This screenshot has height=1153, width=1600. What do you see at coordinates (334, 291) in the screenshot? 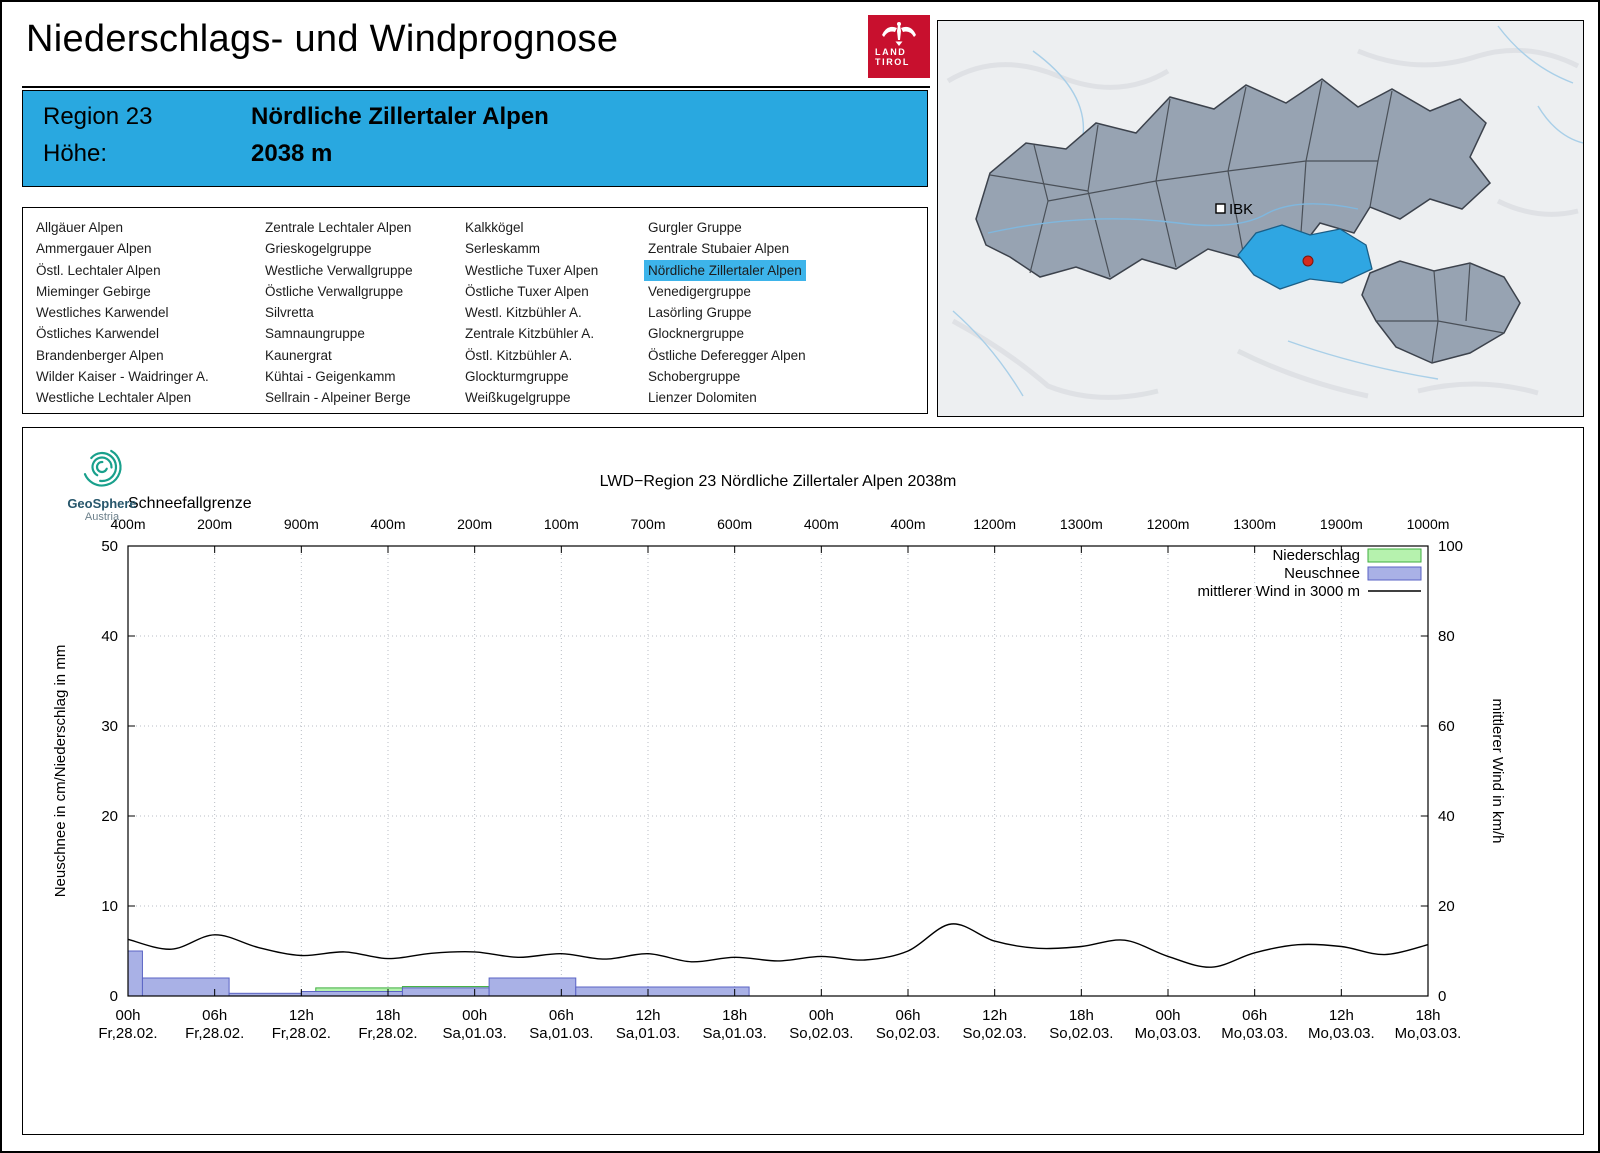
I see `region-item: Östliche Verwallgruppe` at bounding box center [334, 291].